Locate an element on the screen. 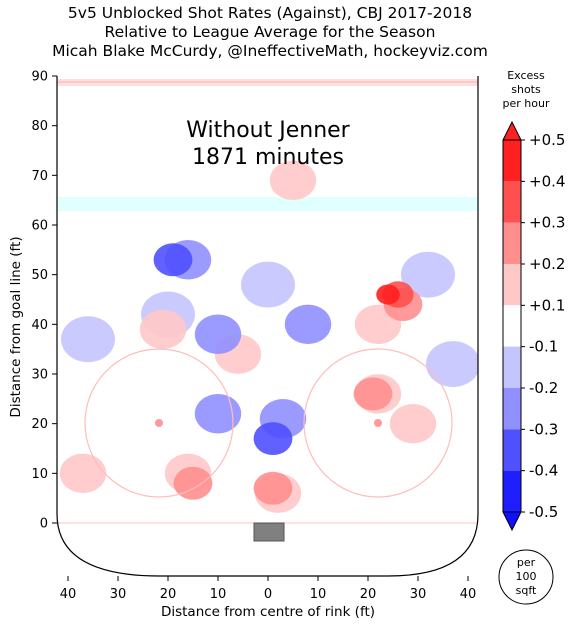 The width and height of the screenshot is (581, 631). right-faceoff-circle is located at coordinates (378, 423).